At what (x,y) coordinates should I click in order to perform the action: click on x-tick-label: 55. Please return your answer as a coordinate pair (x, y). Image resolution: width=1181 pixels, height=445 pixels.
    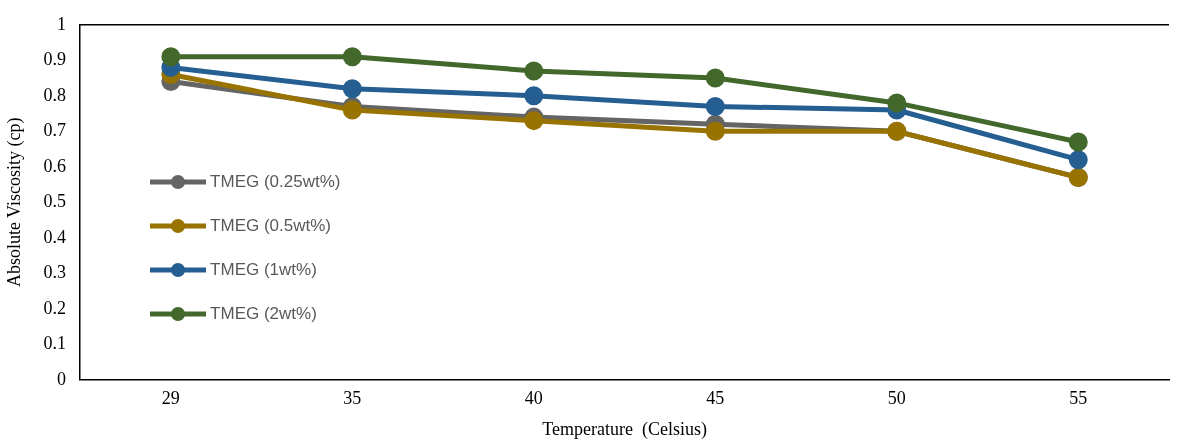
    Looking at the image, I should click on (1078, 398).